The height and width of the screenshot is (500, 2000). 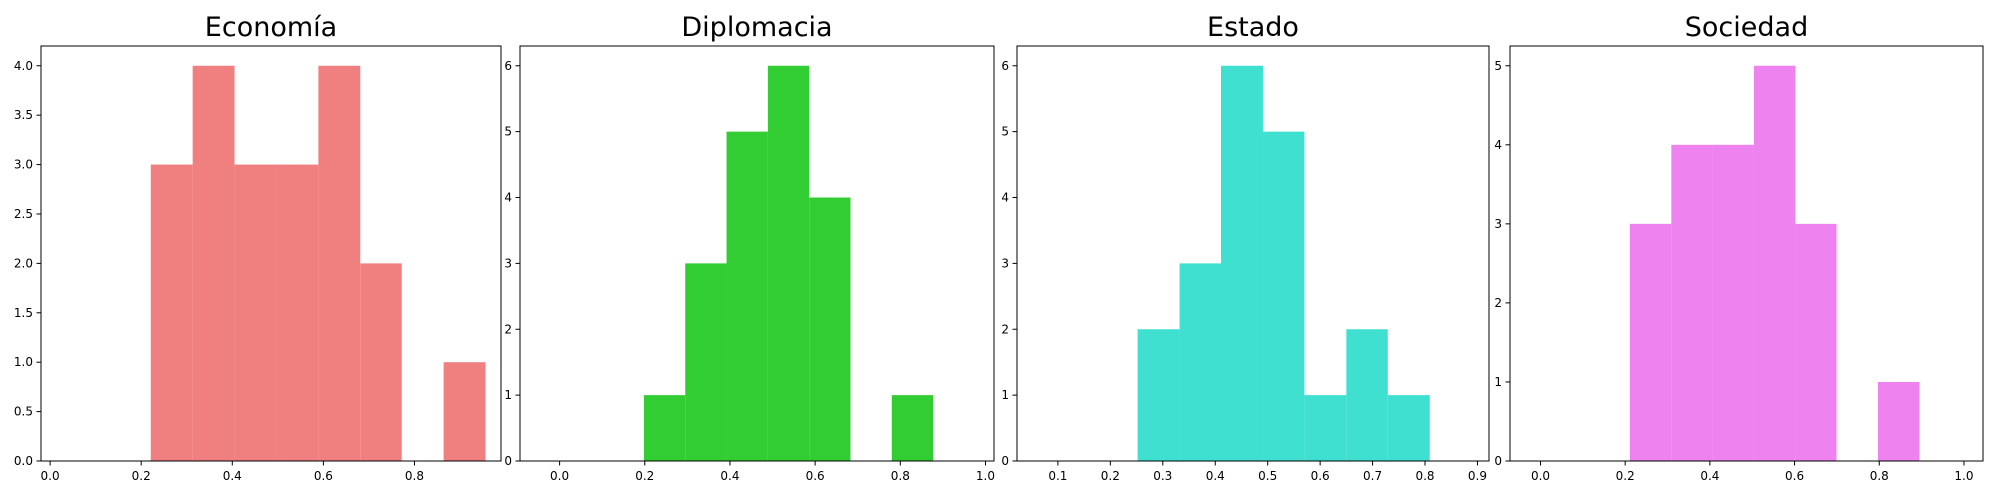 I want to click on y-tick-label: 2.0, so click(x=23, y=263).